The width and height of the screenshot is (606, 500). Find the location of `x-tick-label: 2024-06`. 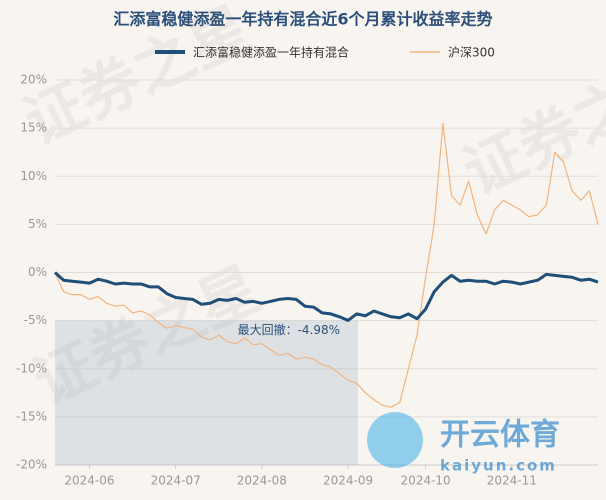

x-tick-label: 2024-06 is located at coordinates (89, 481).